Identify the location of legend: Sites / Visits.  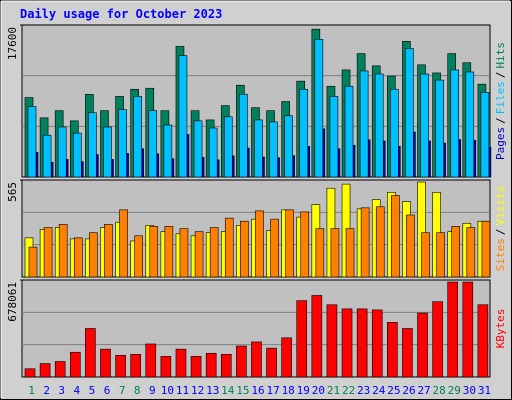
(500, 229).